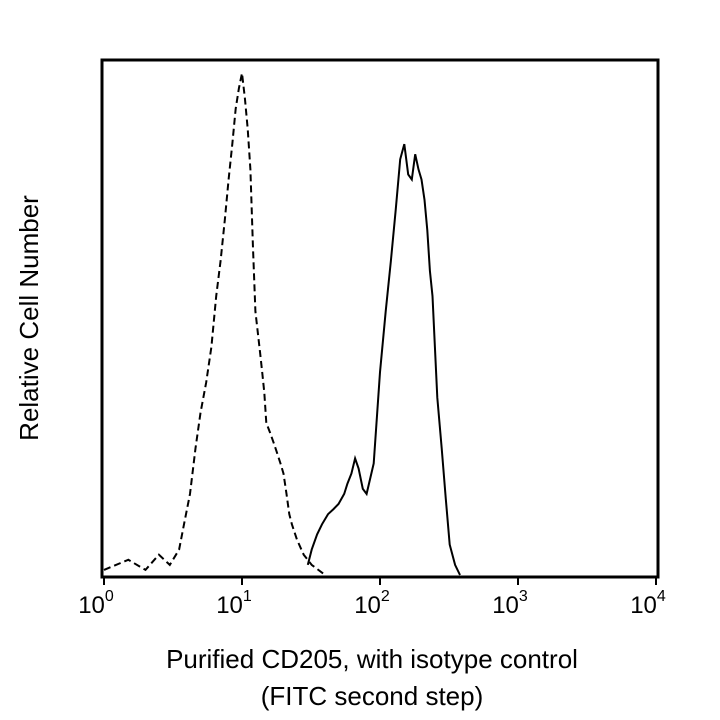 The width and height of the screenshot is (720, 720). Describe the element at coordinates (372, 696) in the screenshot. I see `x-axis-title-line-2: (FITC second step)` at that location.